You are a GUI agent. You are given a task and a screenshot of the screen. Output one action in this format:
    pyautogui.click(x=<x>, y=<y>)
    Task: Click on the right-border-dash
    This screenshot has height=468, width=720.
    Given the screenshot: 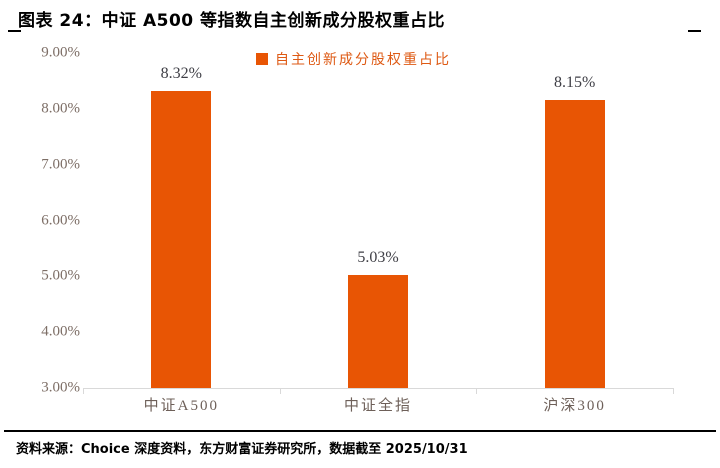 What is the action you would take?
    pyautogui.click(x=694, y=31)
    